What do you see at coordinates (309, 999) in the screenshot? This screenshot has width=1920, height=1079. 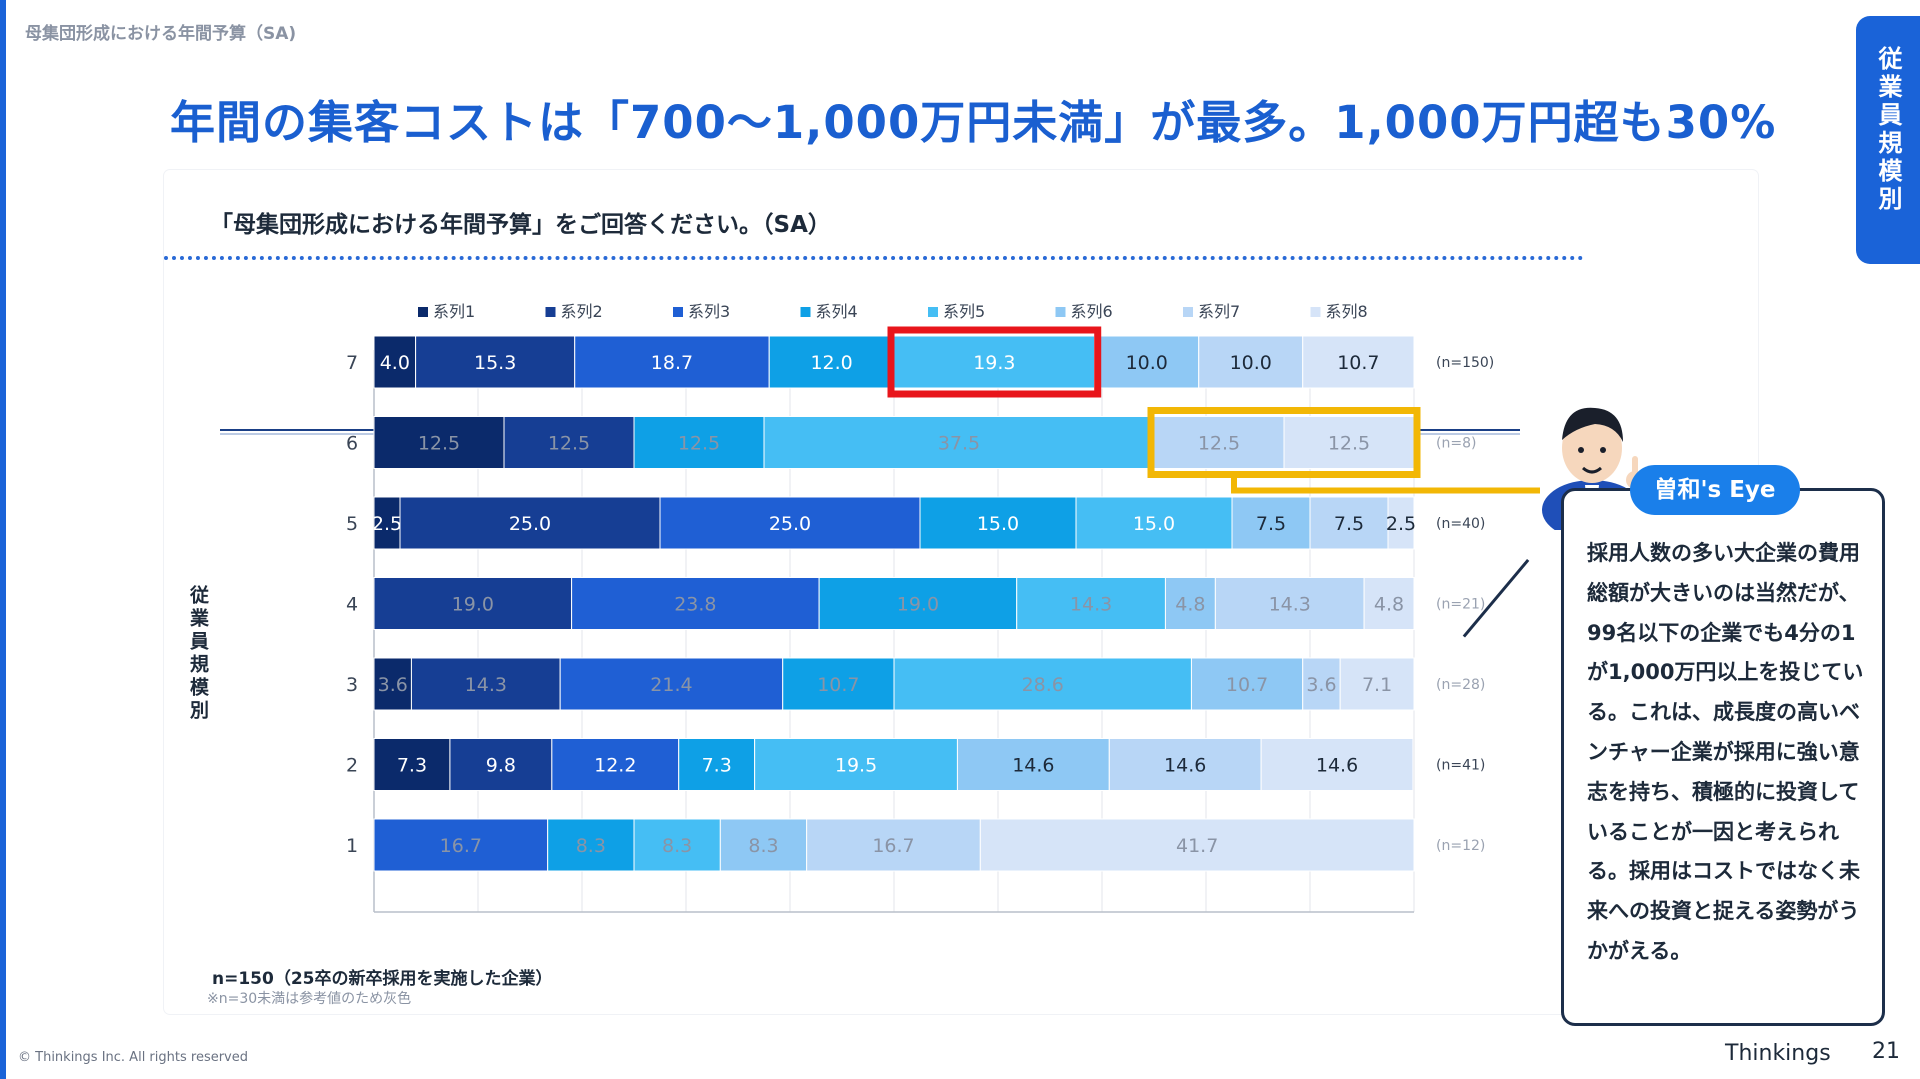 I see `reference-note: ※n=30未満は参考値のため灰色` at bounding box center [309, 999].